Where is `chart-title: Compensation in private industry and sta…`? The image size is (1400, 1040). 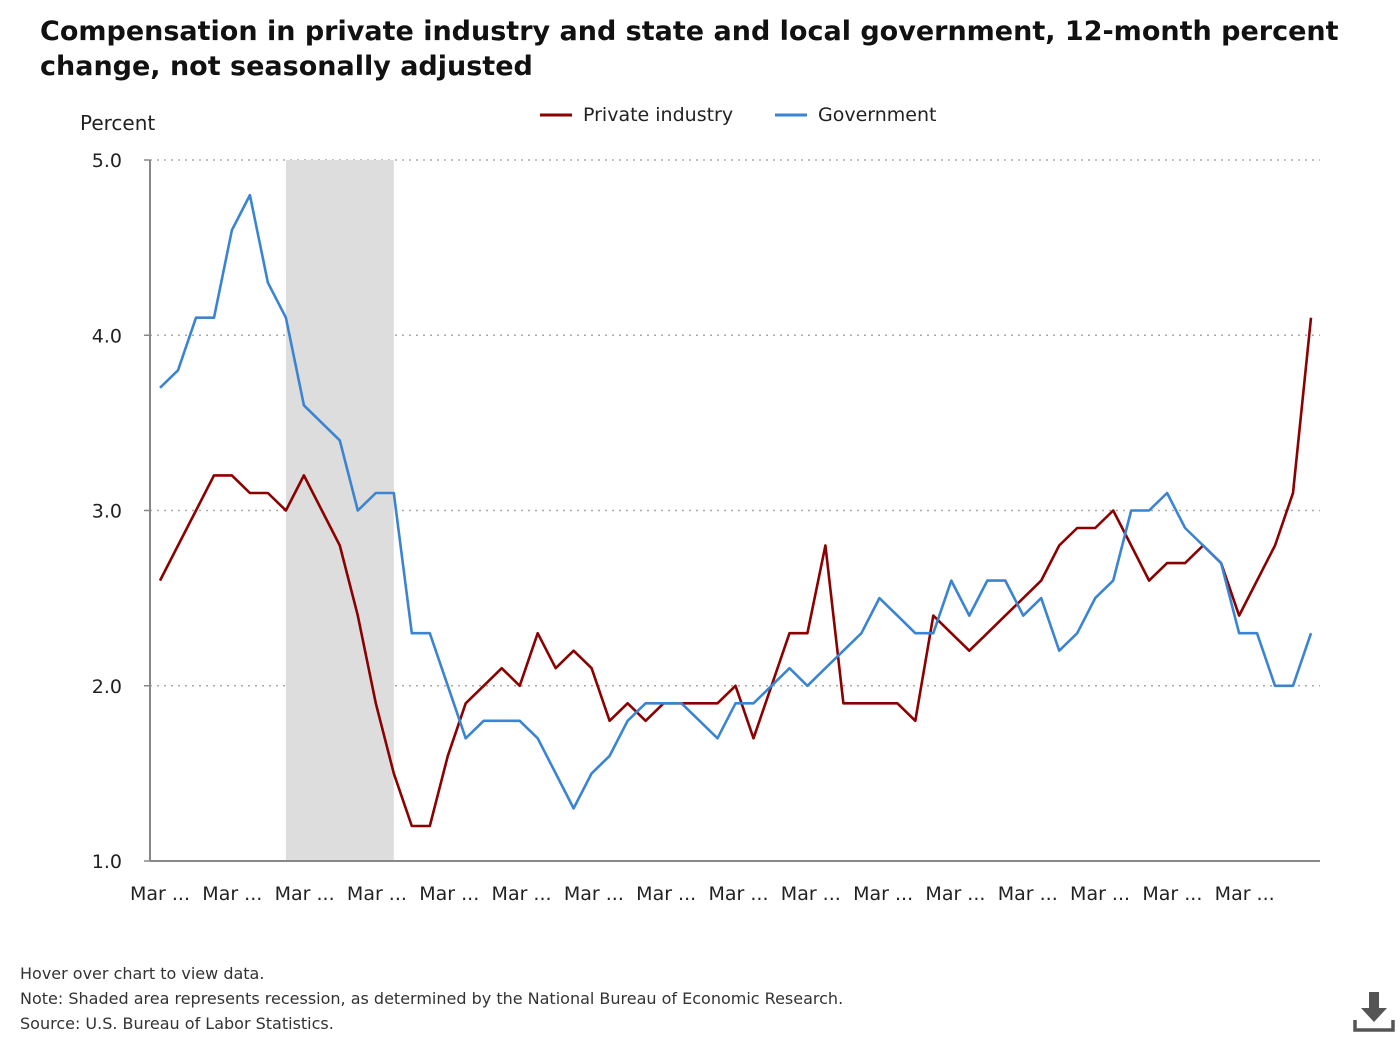
chart-title: Compensation in private industry and sta… is located at coordinates (689, 49).